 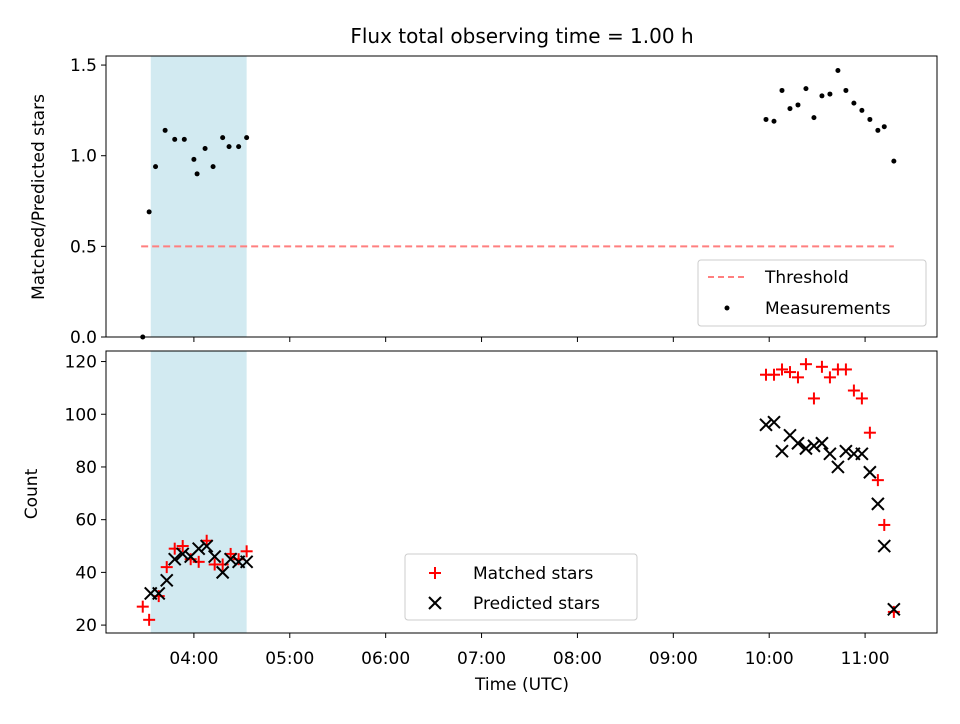 What do you see at coordinates (86, 626) in the screenshot?
I see `y-tick-label: 20` at bounding box center [86, 626].